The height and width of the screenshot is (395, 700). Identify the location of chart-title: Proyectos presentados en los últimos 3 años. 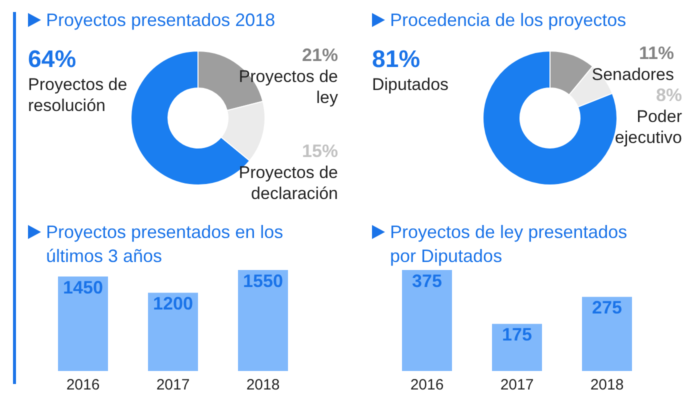
(165, 244).